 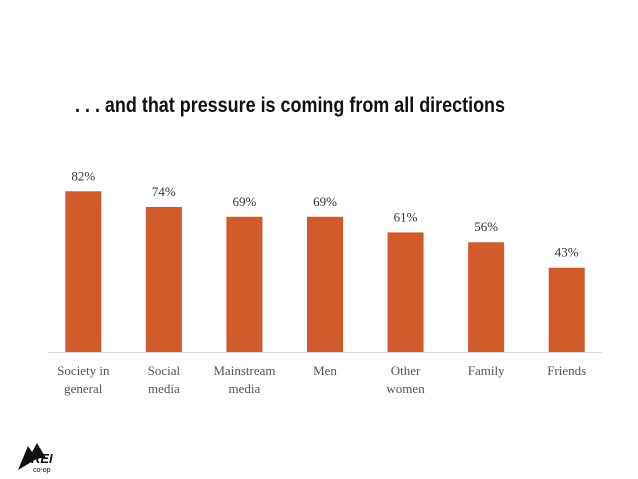 I want to click on x-tick-label: Men, so click(x=325, y=370).